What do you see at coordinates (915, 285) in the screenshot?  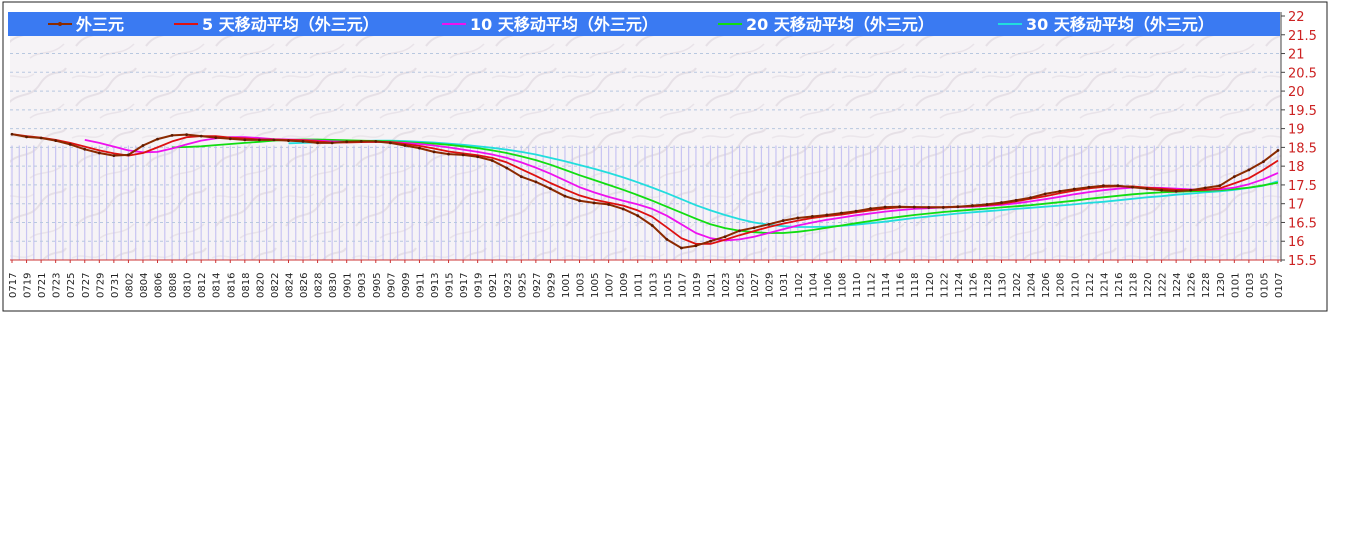 I see `x-tick-label: 1118` at bounding box center [915, 285].